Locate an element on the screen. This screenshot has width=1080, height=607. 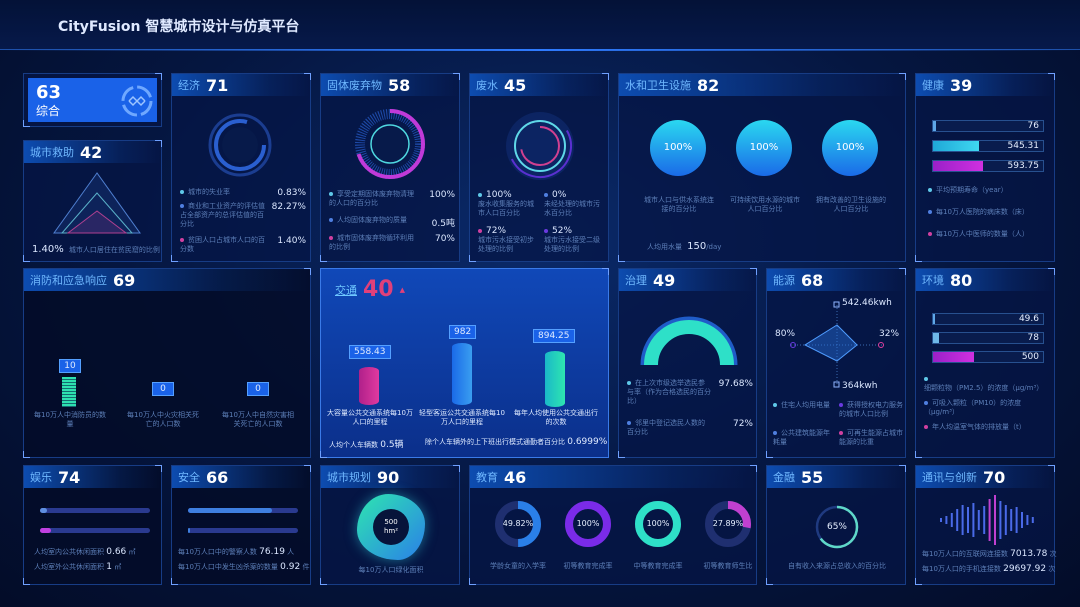
fire-value-tag: 10 is located at coordinates (70, 366).